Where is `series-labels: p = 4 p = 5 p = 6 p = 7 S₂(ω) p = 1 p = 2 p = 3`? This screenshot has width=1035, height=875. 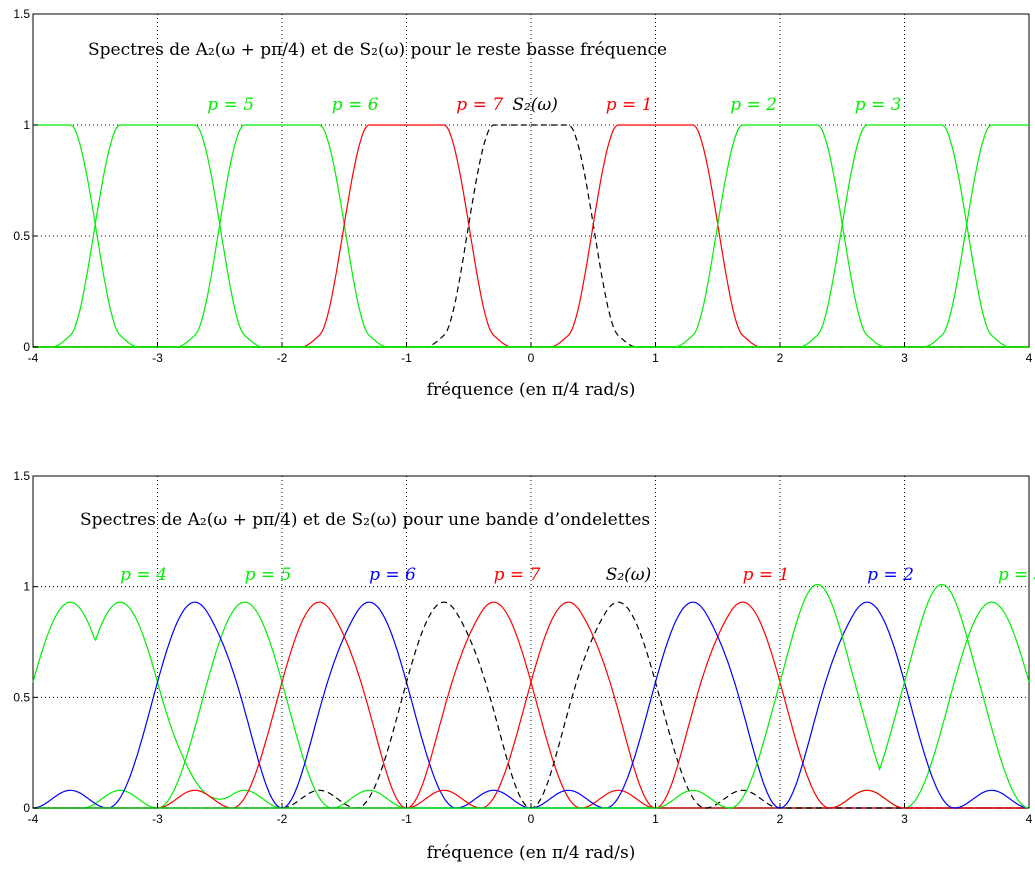 series-labels: p = 4 p = 5 p = 6 p = 7 S₂(ω) p = 1 p = 2 p = 3 is located at coordinates (577, 575).